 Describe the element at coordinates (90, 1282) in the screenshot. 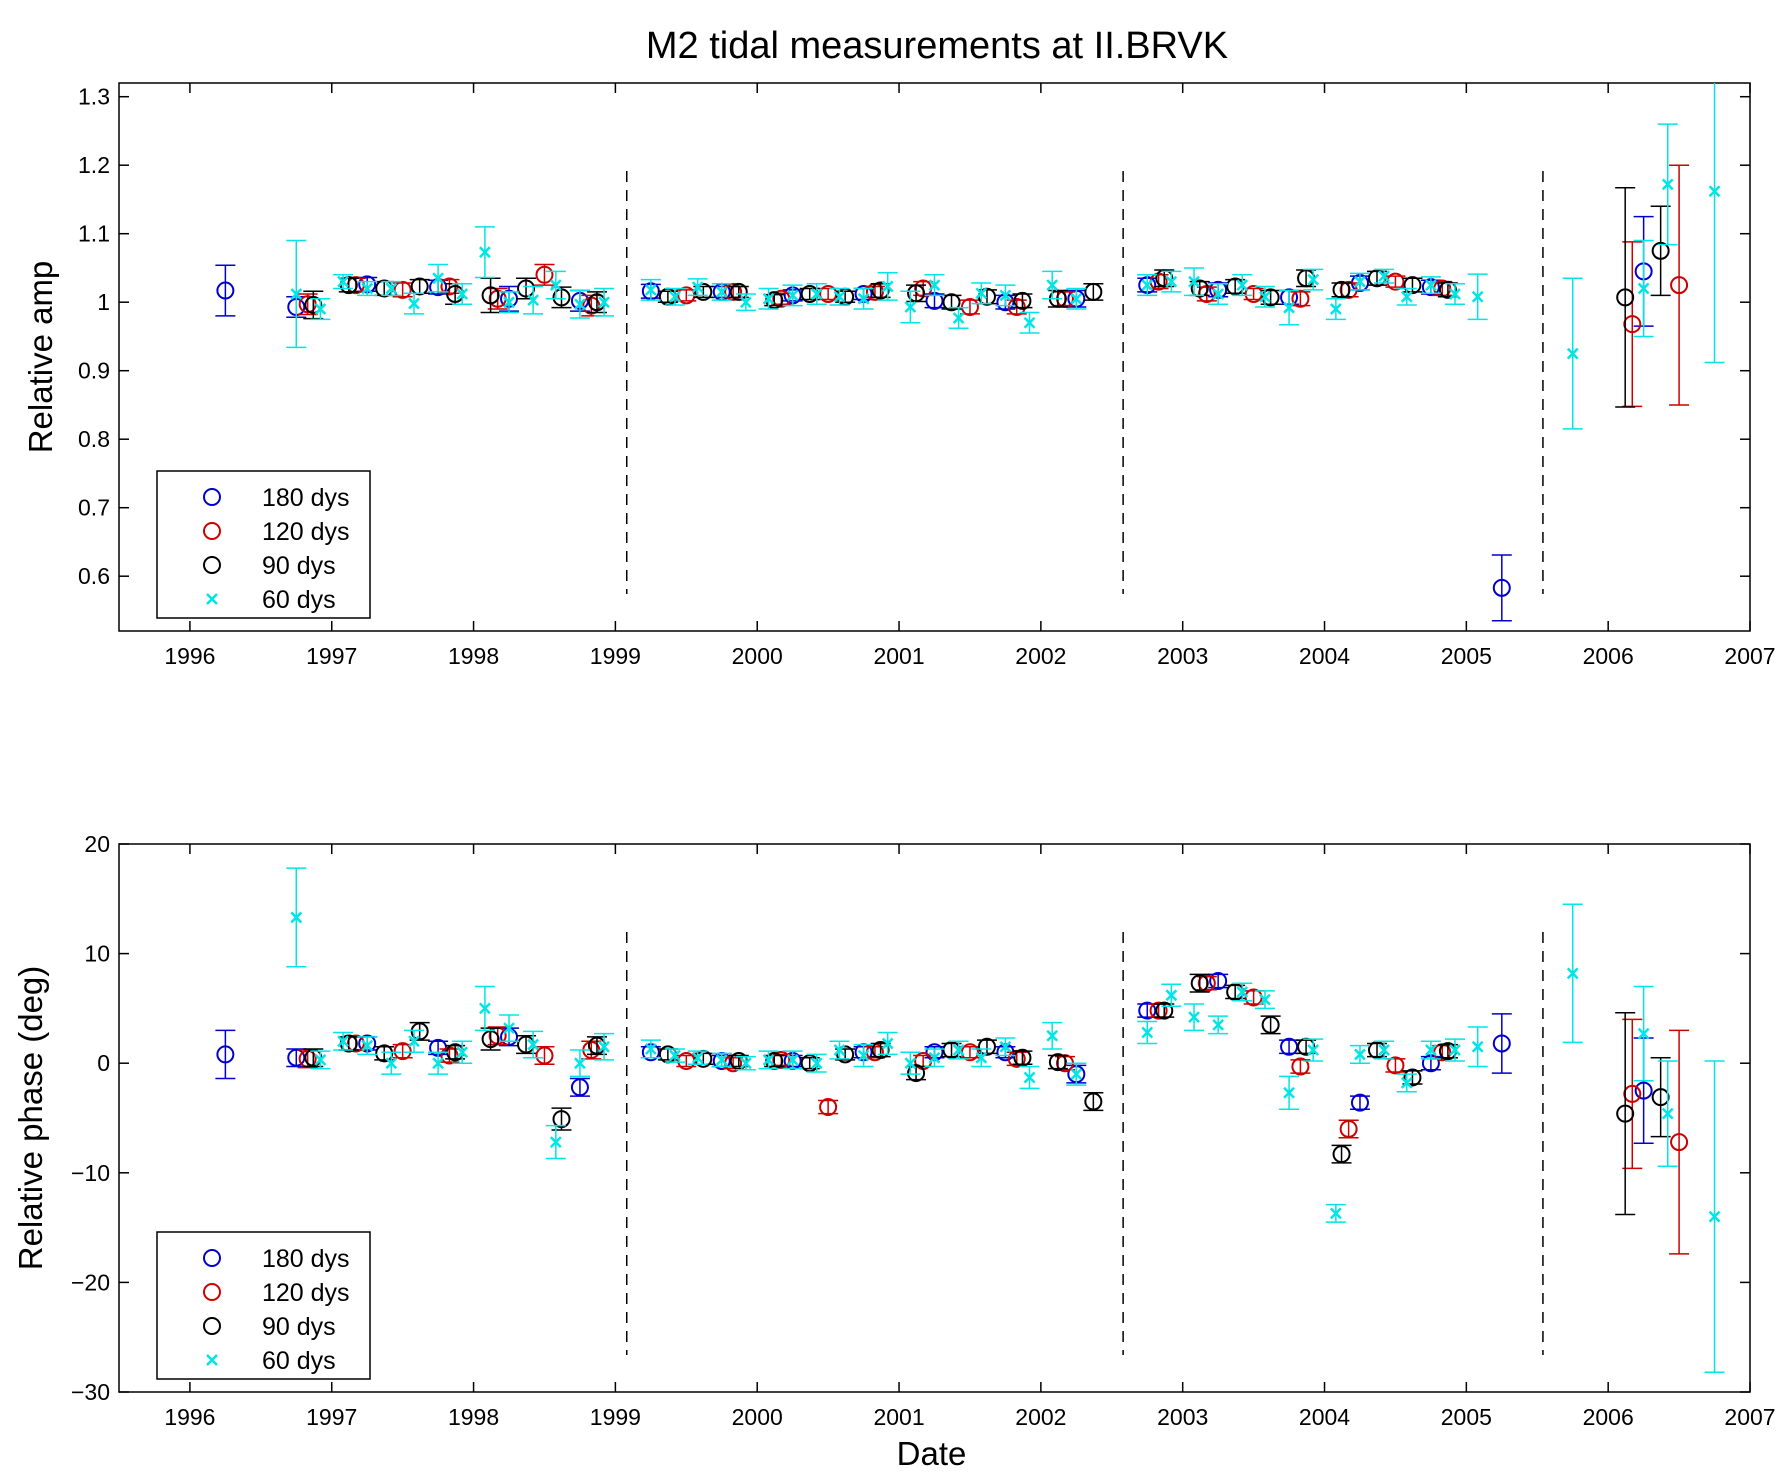

I see `y-tick-label: −20` at that location.